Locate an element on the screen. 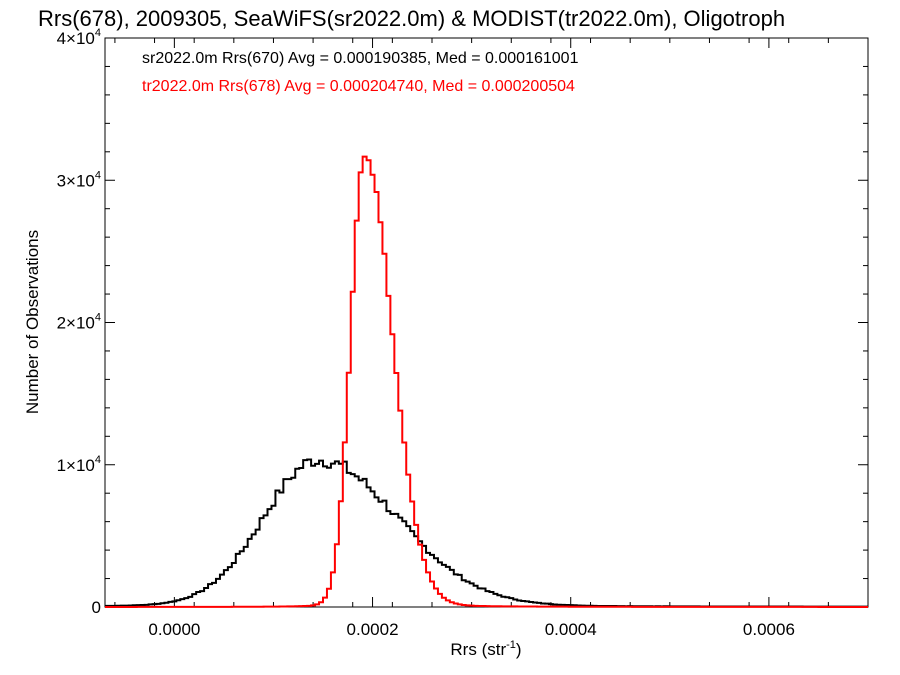 The width and height of the screenshot is (900, 675). y-tick-label-1: 1×10⁴ is located at coordinates (79, 464).